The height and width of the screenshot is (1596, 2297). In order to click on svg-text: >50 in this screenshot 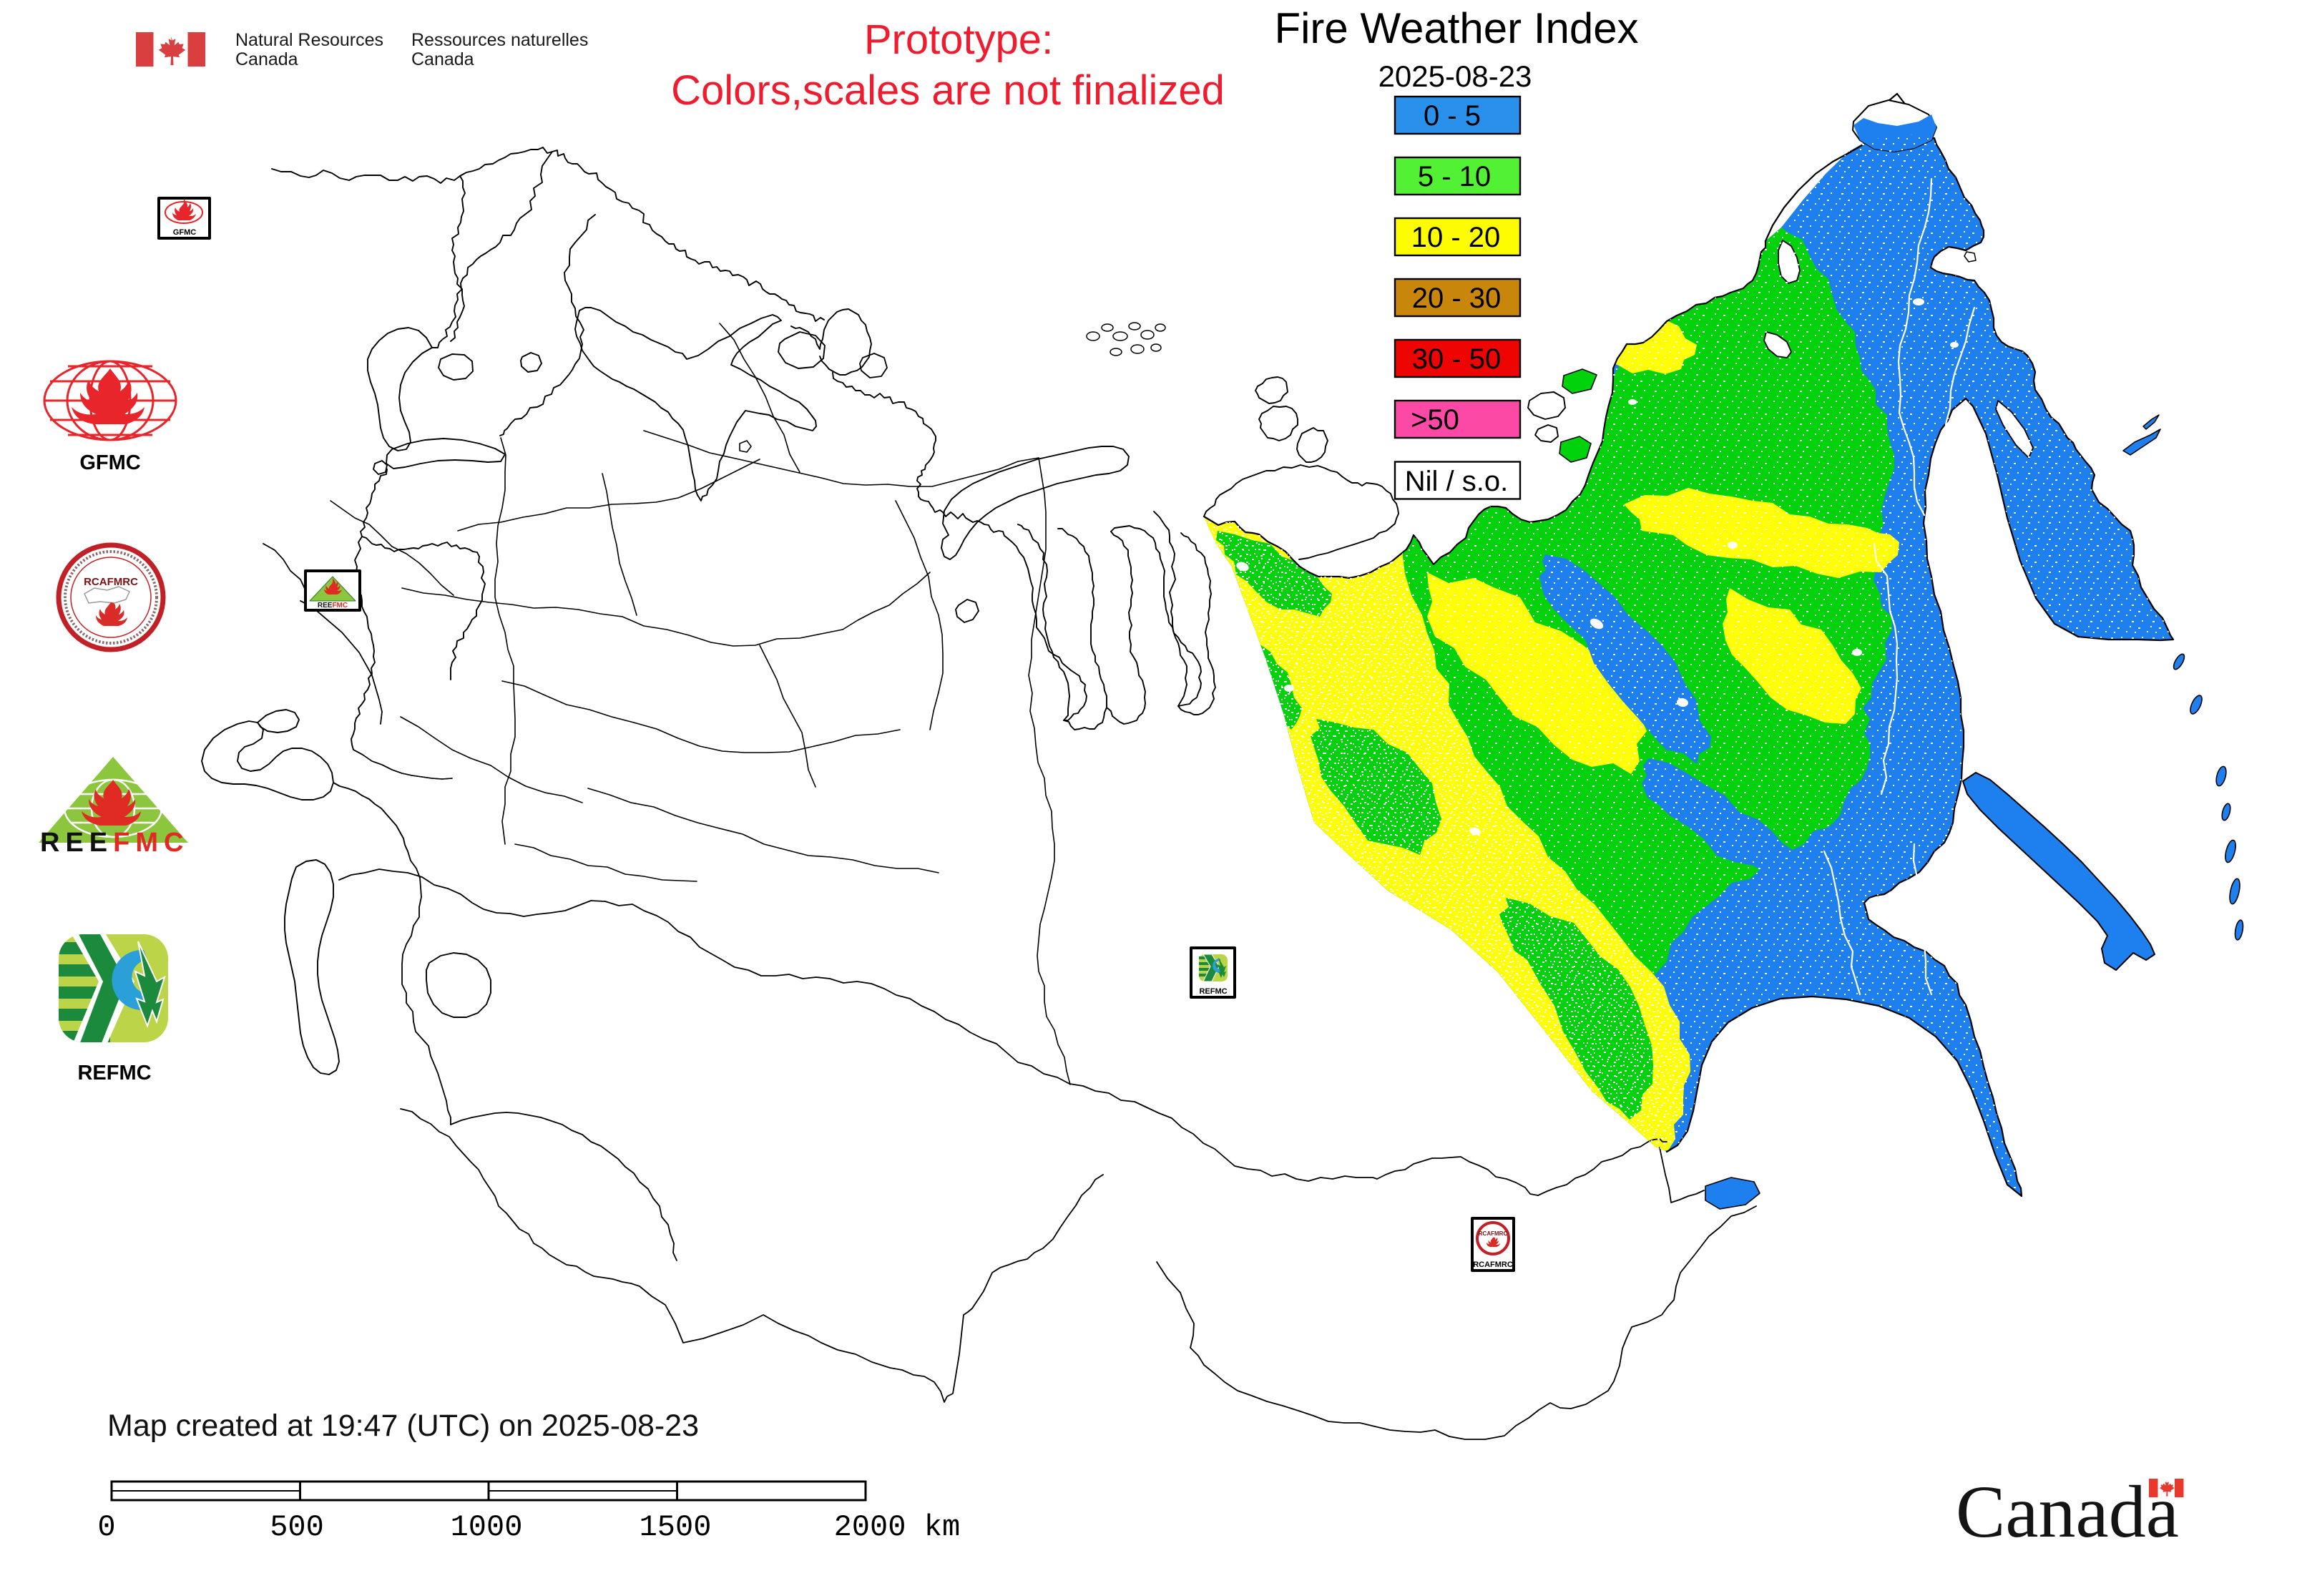, I will do `click(1435, 420)`.